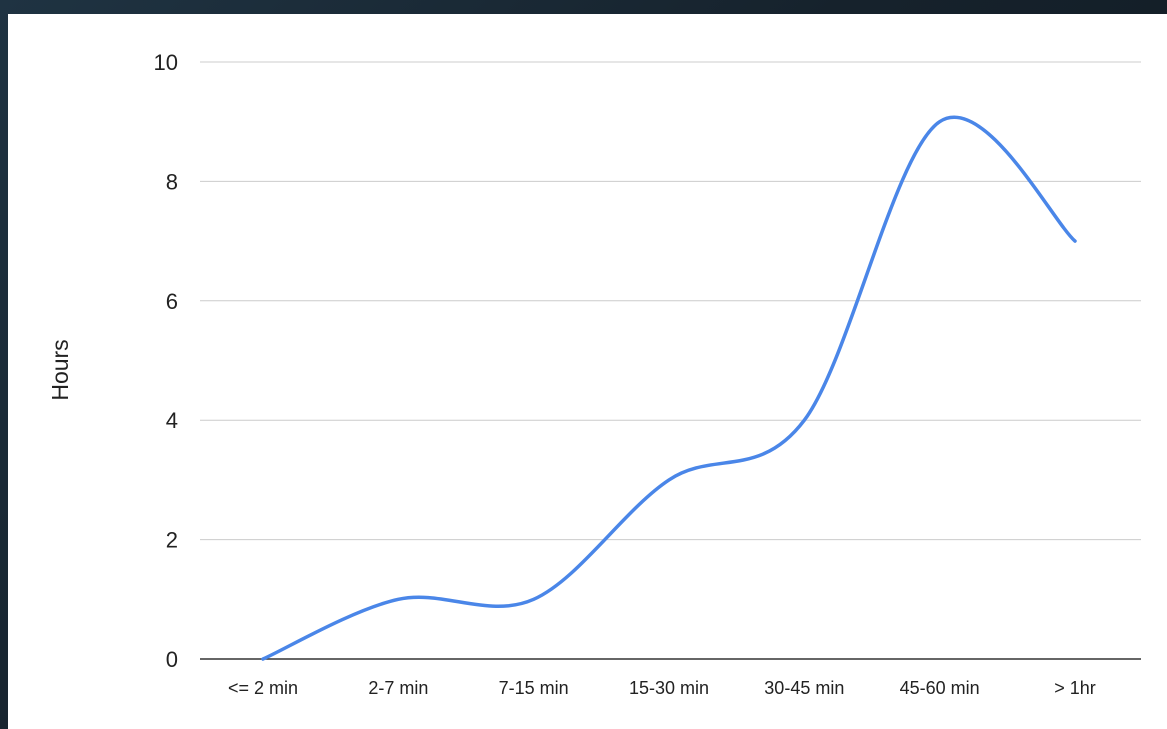  I want to click on y-tick-label: 0, so click(172, 659).